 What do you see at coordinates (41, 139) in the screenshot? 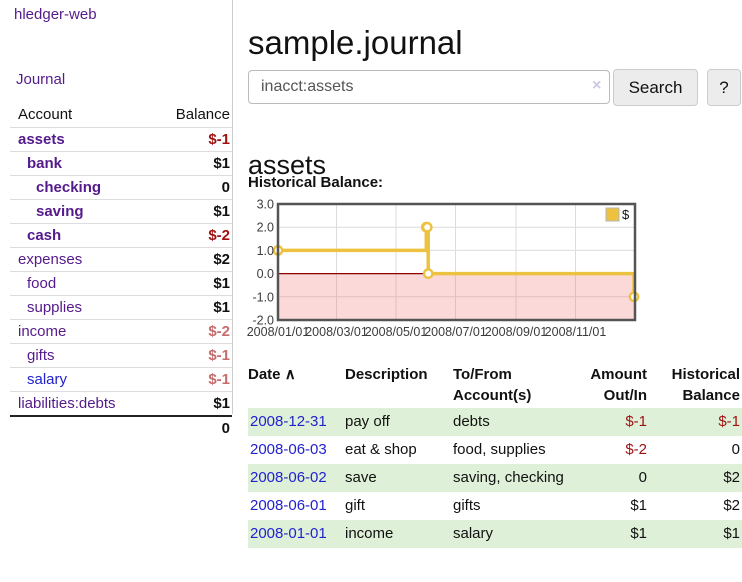
I see `account-link: assets` at bounding box center [41, 139].